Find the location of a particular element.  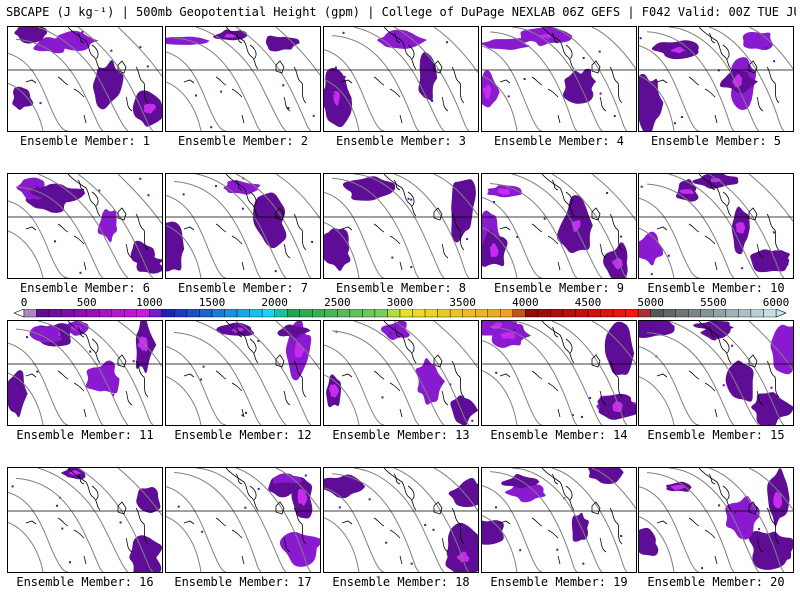

colorbar-left-arrow is located at coordinates (19, 313).